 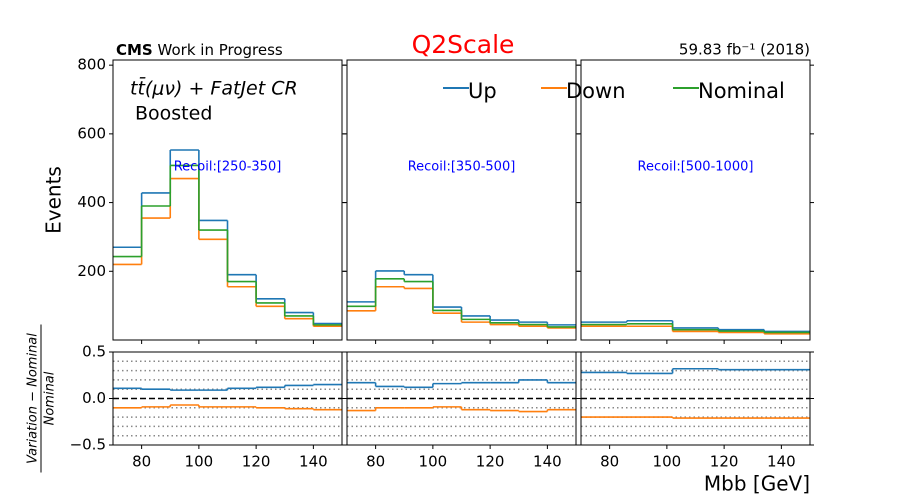 I want to click on y-axis-label-numerator: Variation − Nominal, so click(x=33, y=398).